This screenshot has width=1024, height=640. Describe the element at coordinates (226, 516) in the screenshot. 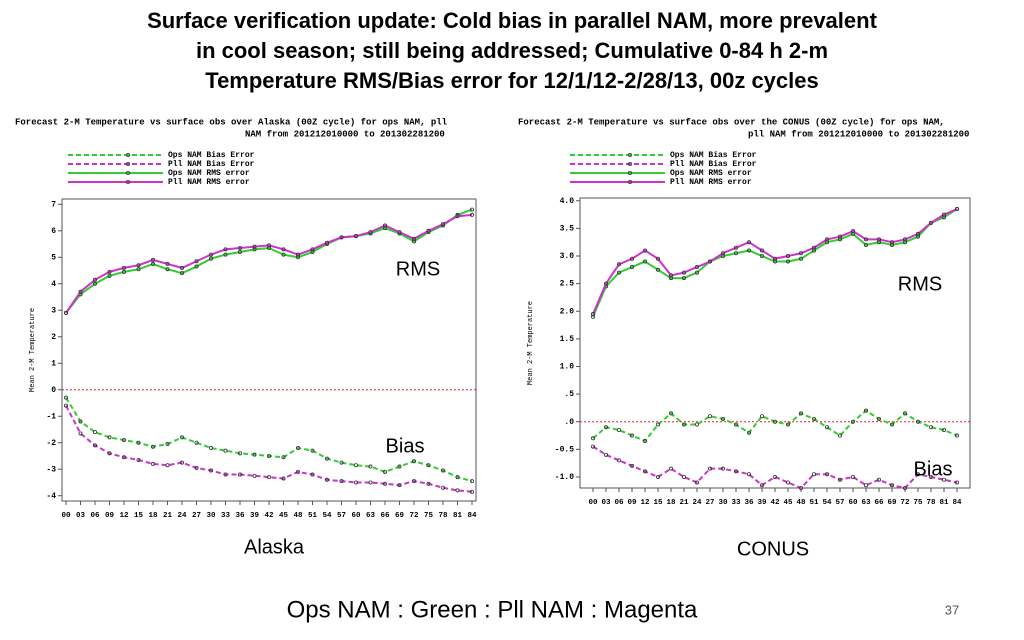

I see `x-tick-label: 33` at that location.